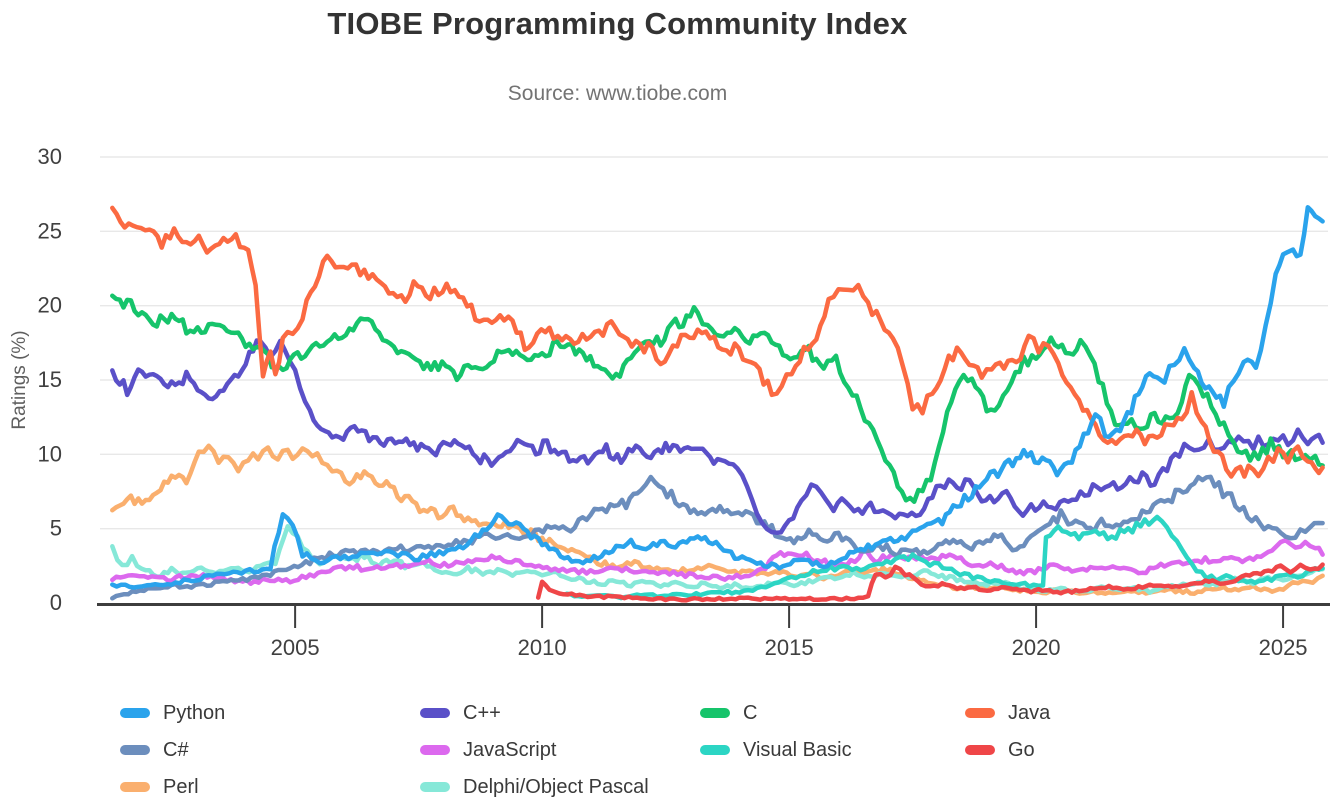  I want to click on chart-subtitle: Source: www.tiobe.com, so click(617, 93).